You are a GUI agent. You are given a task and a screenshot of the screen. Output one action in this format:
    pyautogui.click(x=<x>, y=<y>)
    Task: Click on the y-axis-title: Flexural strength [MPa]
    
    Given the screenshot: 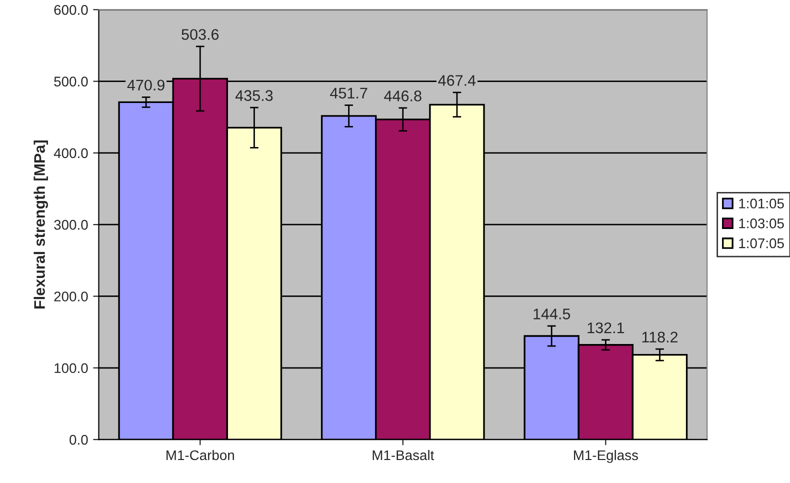 What is the action you would take?
    pyautogui.click(x=41, y=224)
    